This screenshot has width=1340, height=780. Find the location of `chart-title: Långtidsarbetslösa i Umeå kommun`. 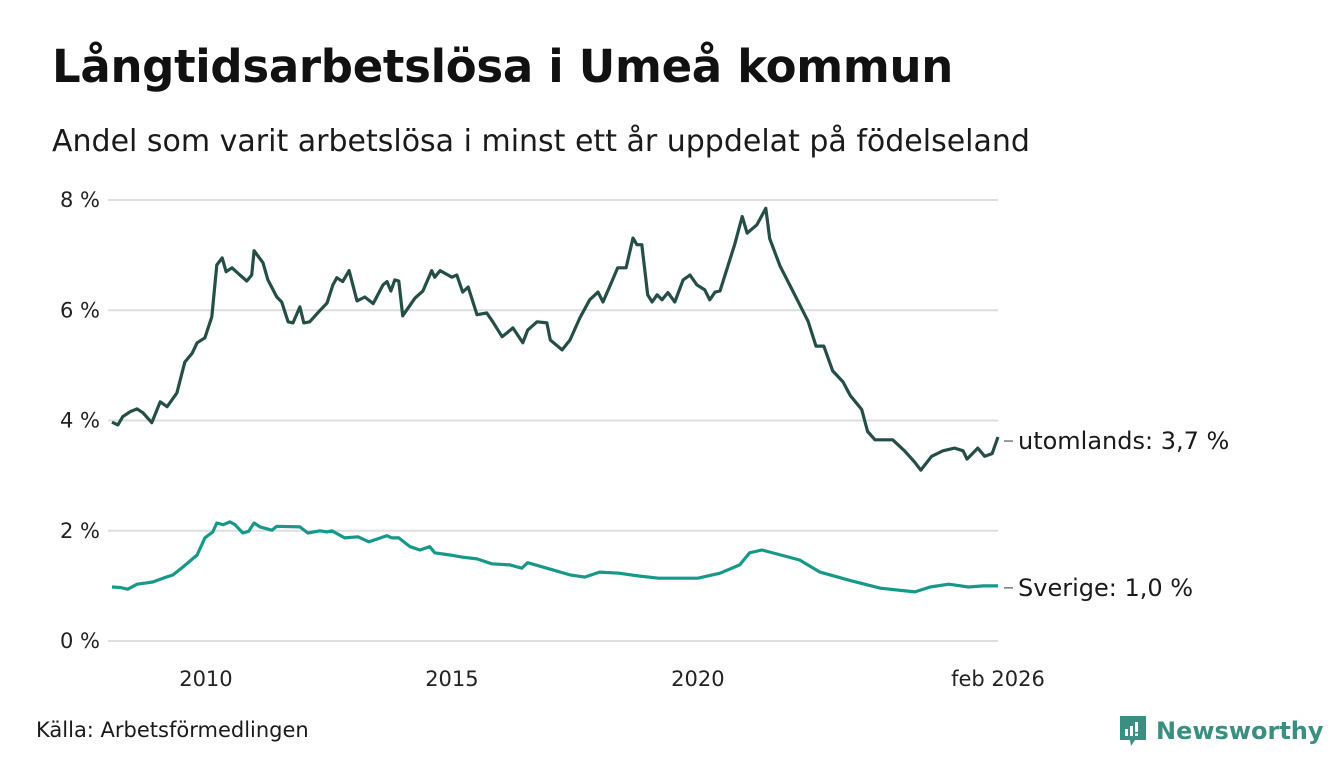

chart-title: Långtidsarbetslösa i Umeå kommun is located at coordinates (502, 66).